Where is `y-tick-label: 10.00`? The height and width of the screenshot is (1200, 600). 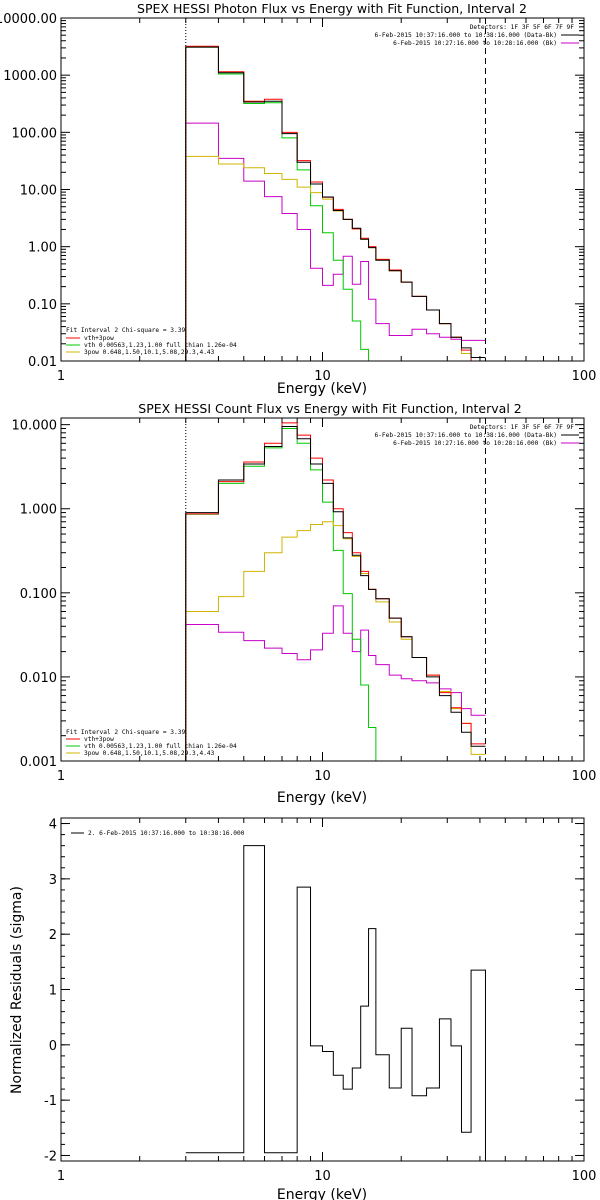
y-tick-label: 10.00 is located at coordinates (38, 191).